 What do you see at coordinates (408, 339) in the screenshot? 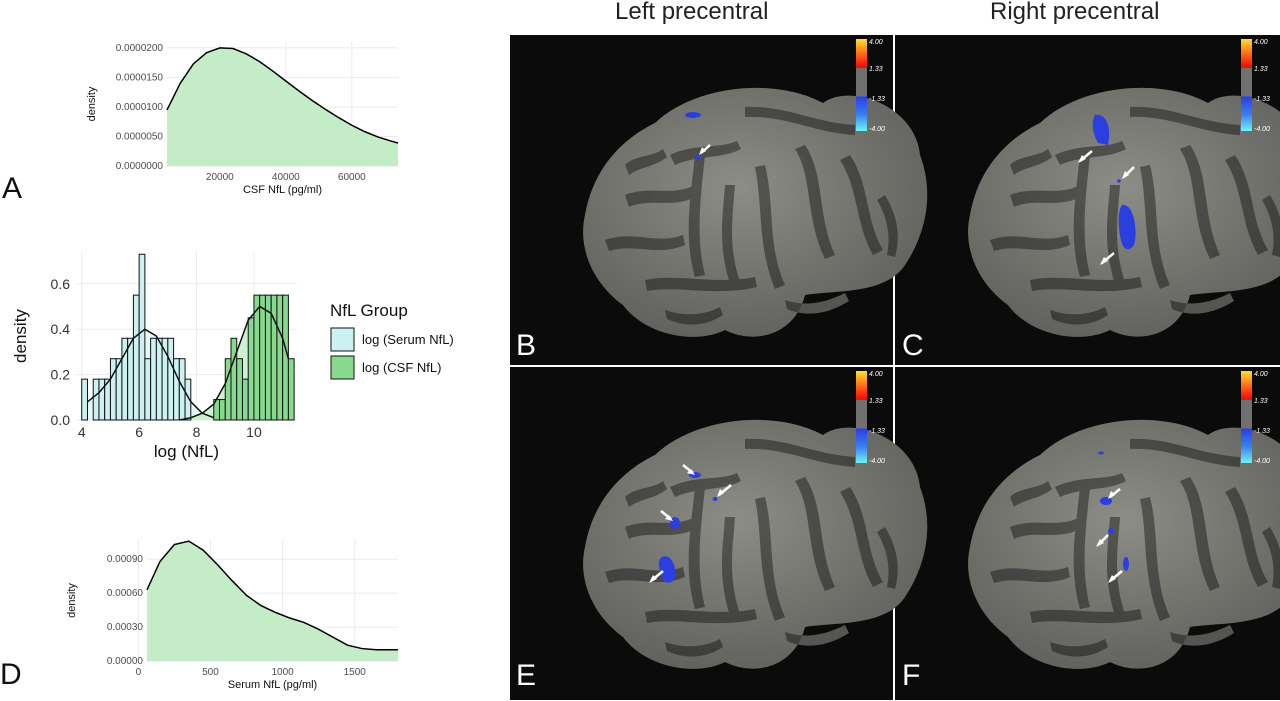
I see `legend-item: log (Serum NfL)` at bounding box center [408, 339].